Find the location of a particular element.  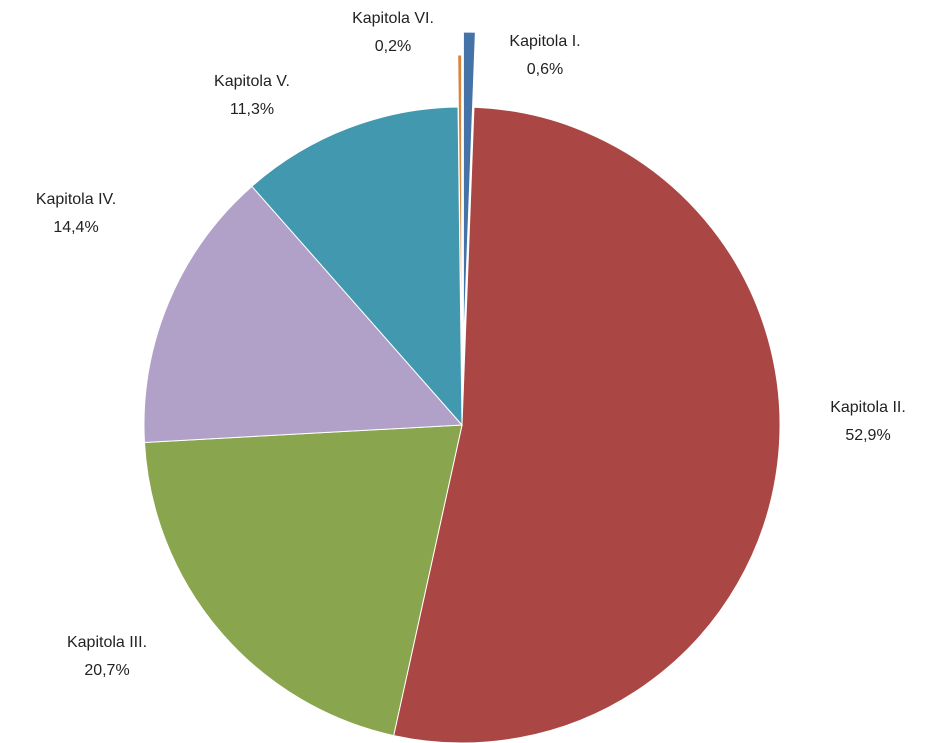

slice-value-label: 20,7% is located at coordinates (106, 670).